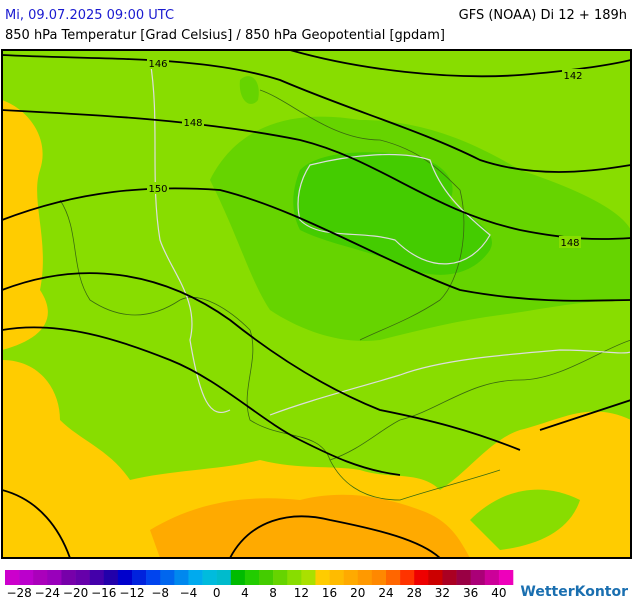 This screenshot has width=633, height=600. What do you see at coordinates (310, 526) in the screenshot?
I see `hot-area-alps` at bounding box center [310, 526].